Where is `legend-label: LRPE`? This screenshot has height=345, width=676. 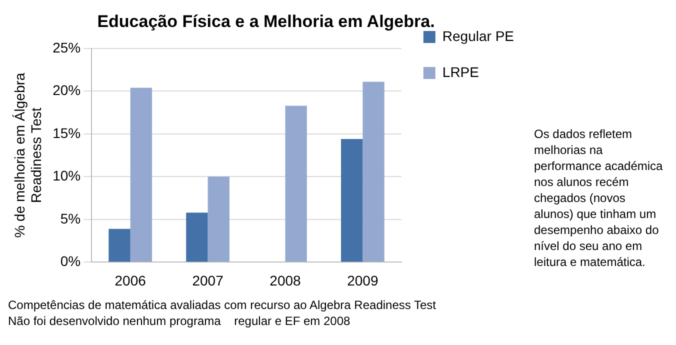
legend-label: LRPE is located at coordinates (460, 72).